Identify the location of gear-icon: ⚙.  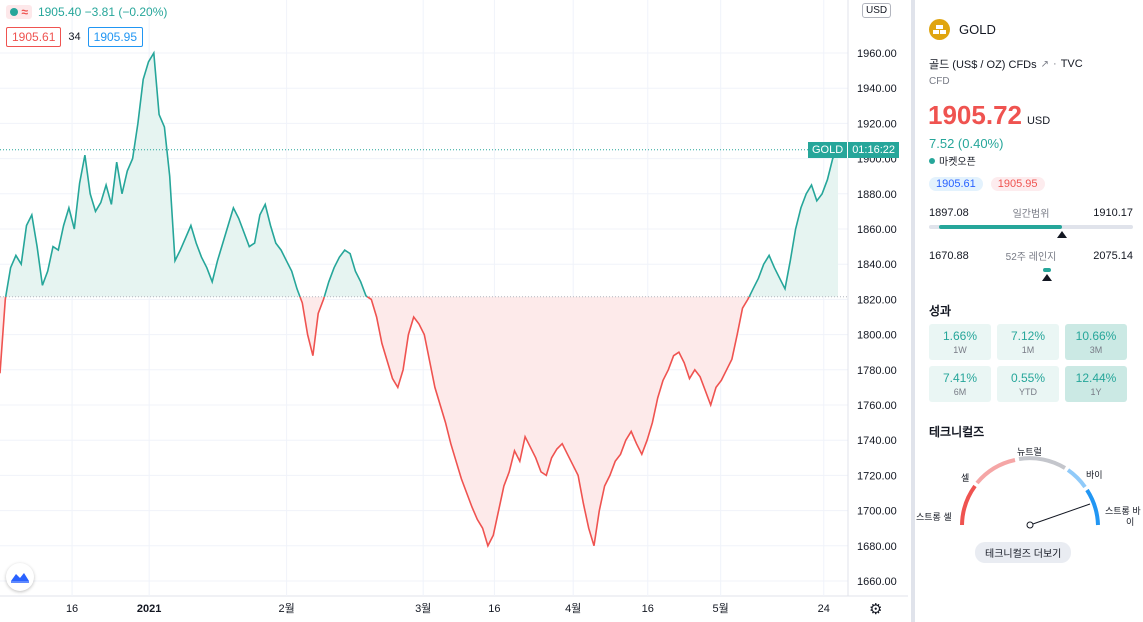
(876, 609).